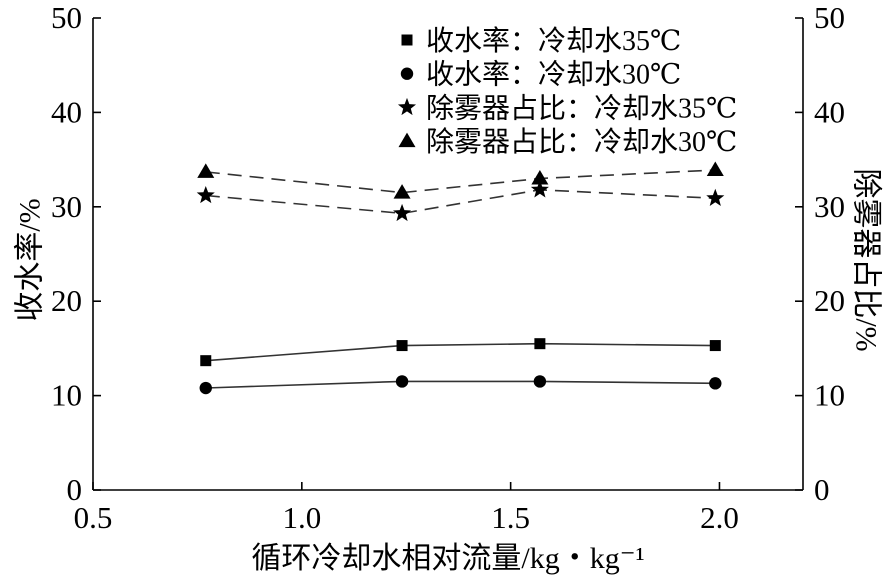  Describe the element at coordinates (407, 106) in the screenshot. I see `legend-star-marker-icon` at that location.